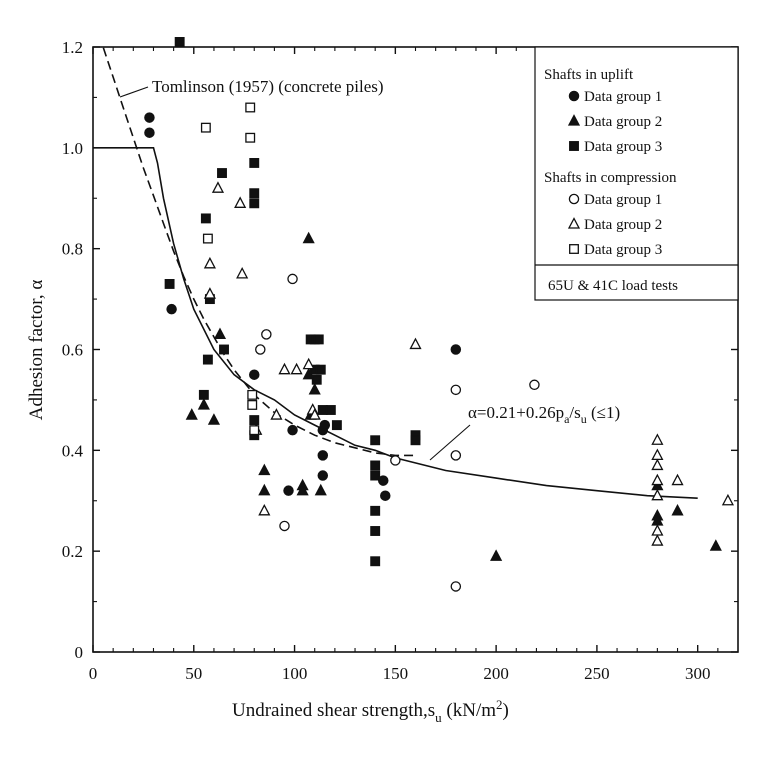 This screenshot has width=760, height=765. What do you see at coordinates (623, 97) in the screenshot?
I see `legend-uplift-data-group-1-label: Data group 1` at bounding box center [623, 97].